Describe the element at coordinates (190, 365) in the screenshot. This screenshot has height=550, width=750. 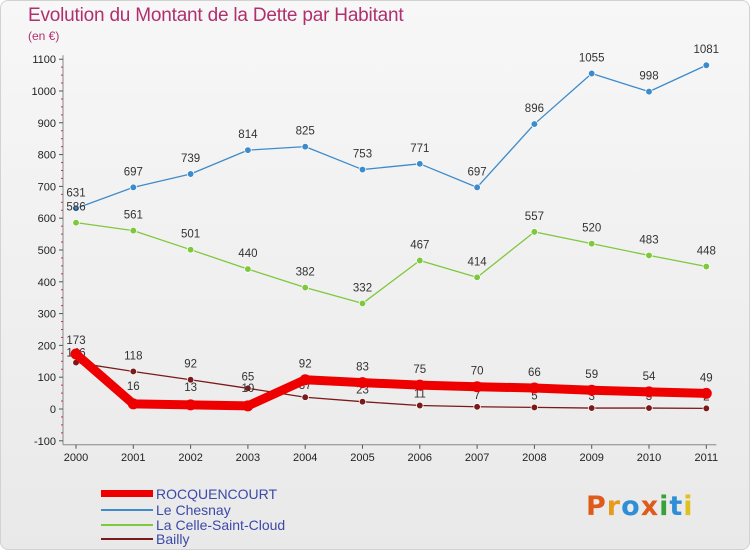
I see `data-label: 92` at that location.